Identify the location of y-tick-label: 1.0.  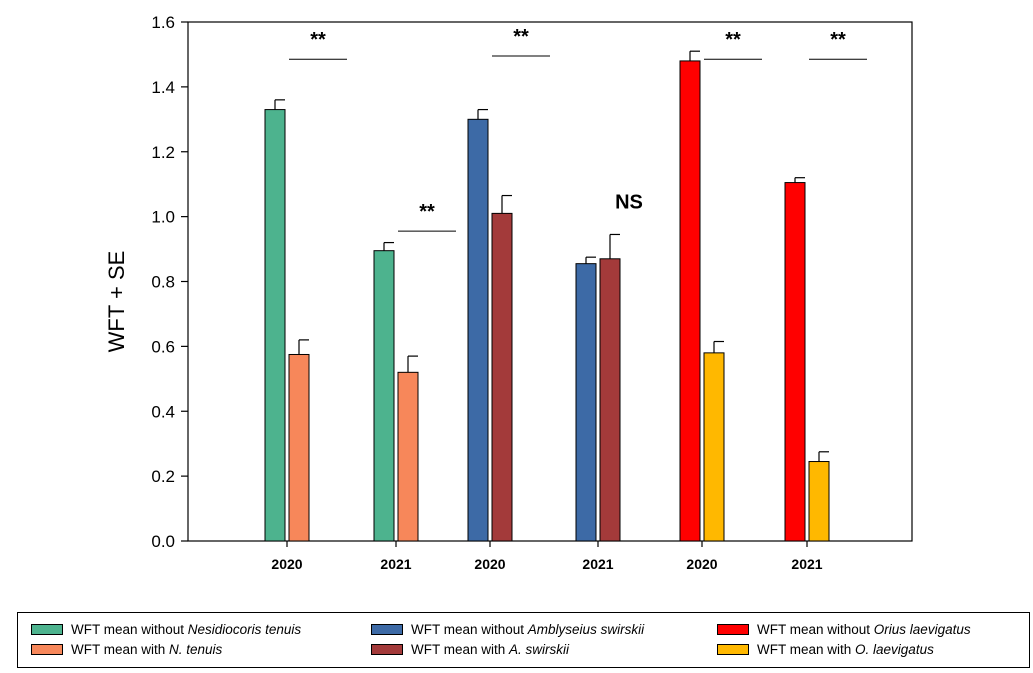
(163, 217).